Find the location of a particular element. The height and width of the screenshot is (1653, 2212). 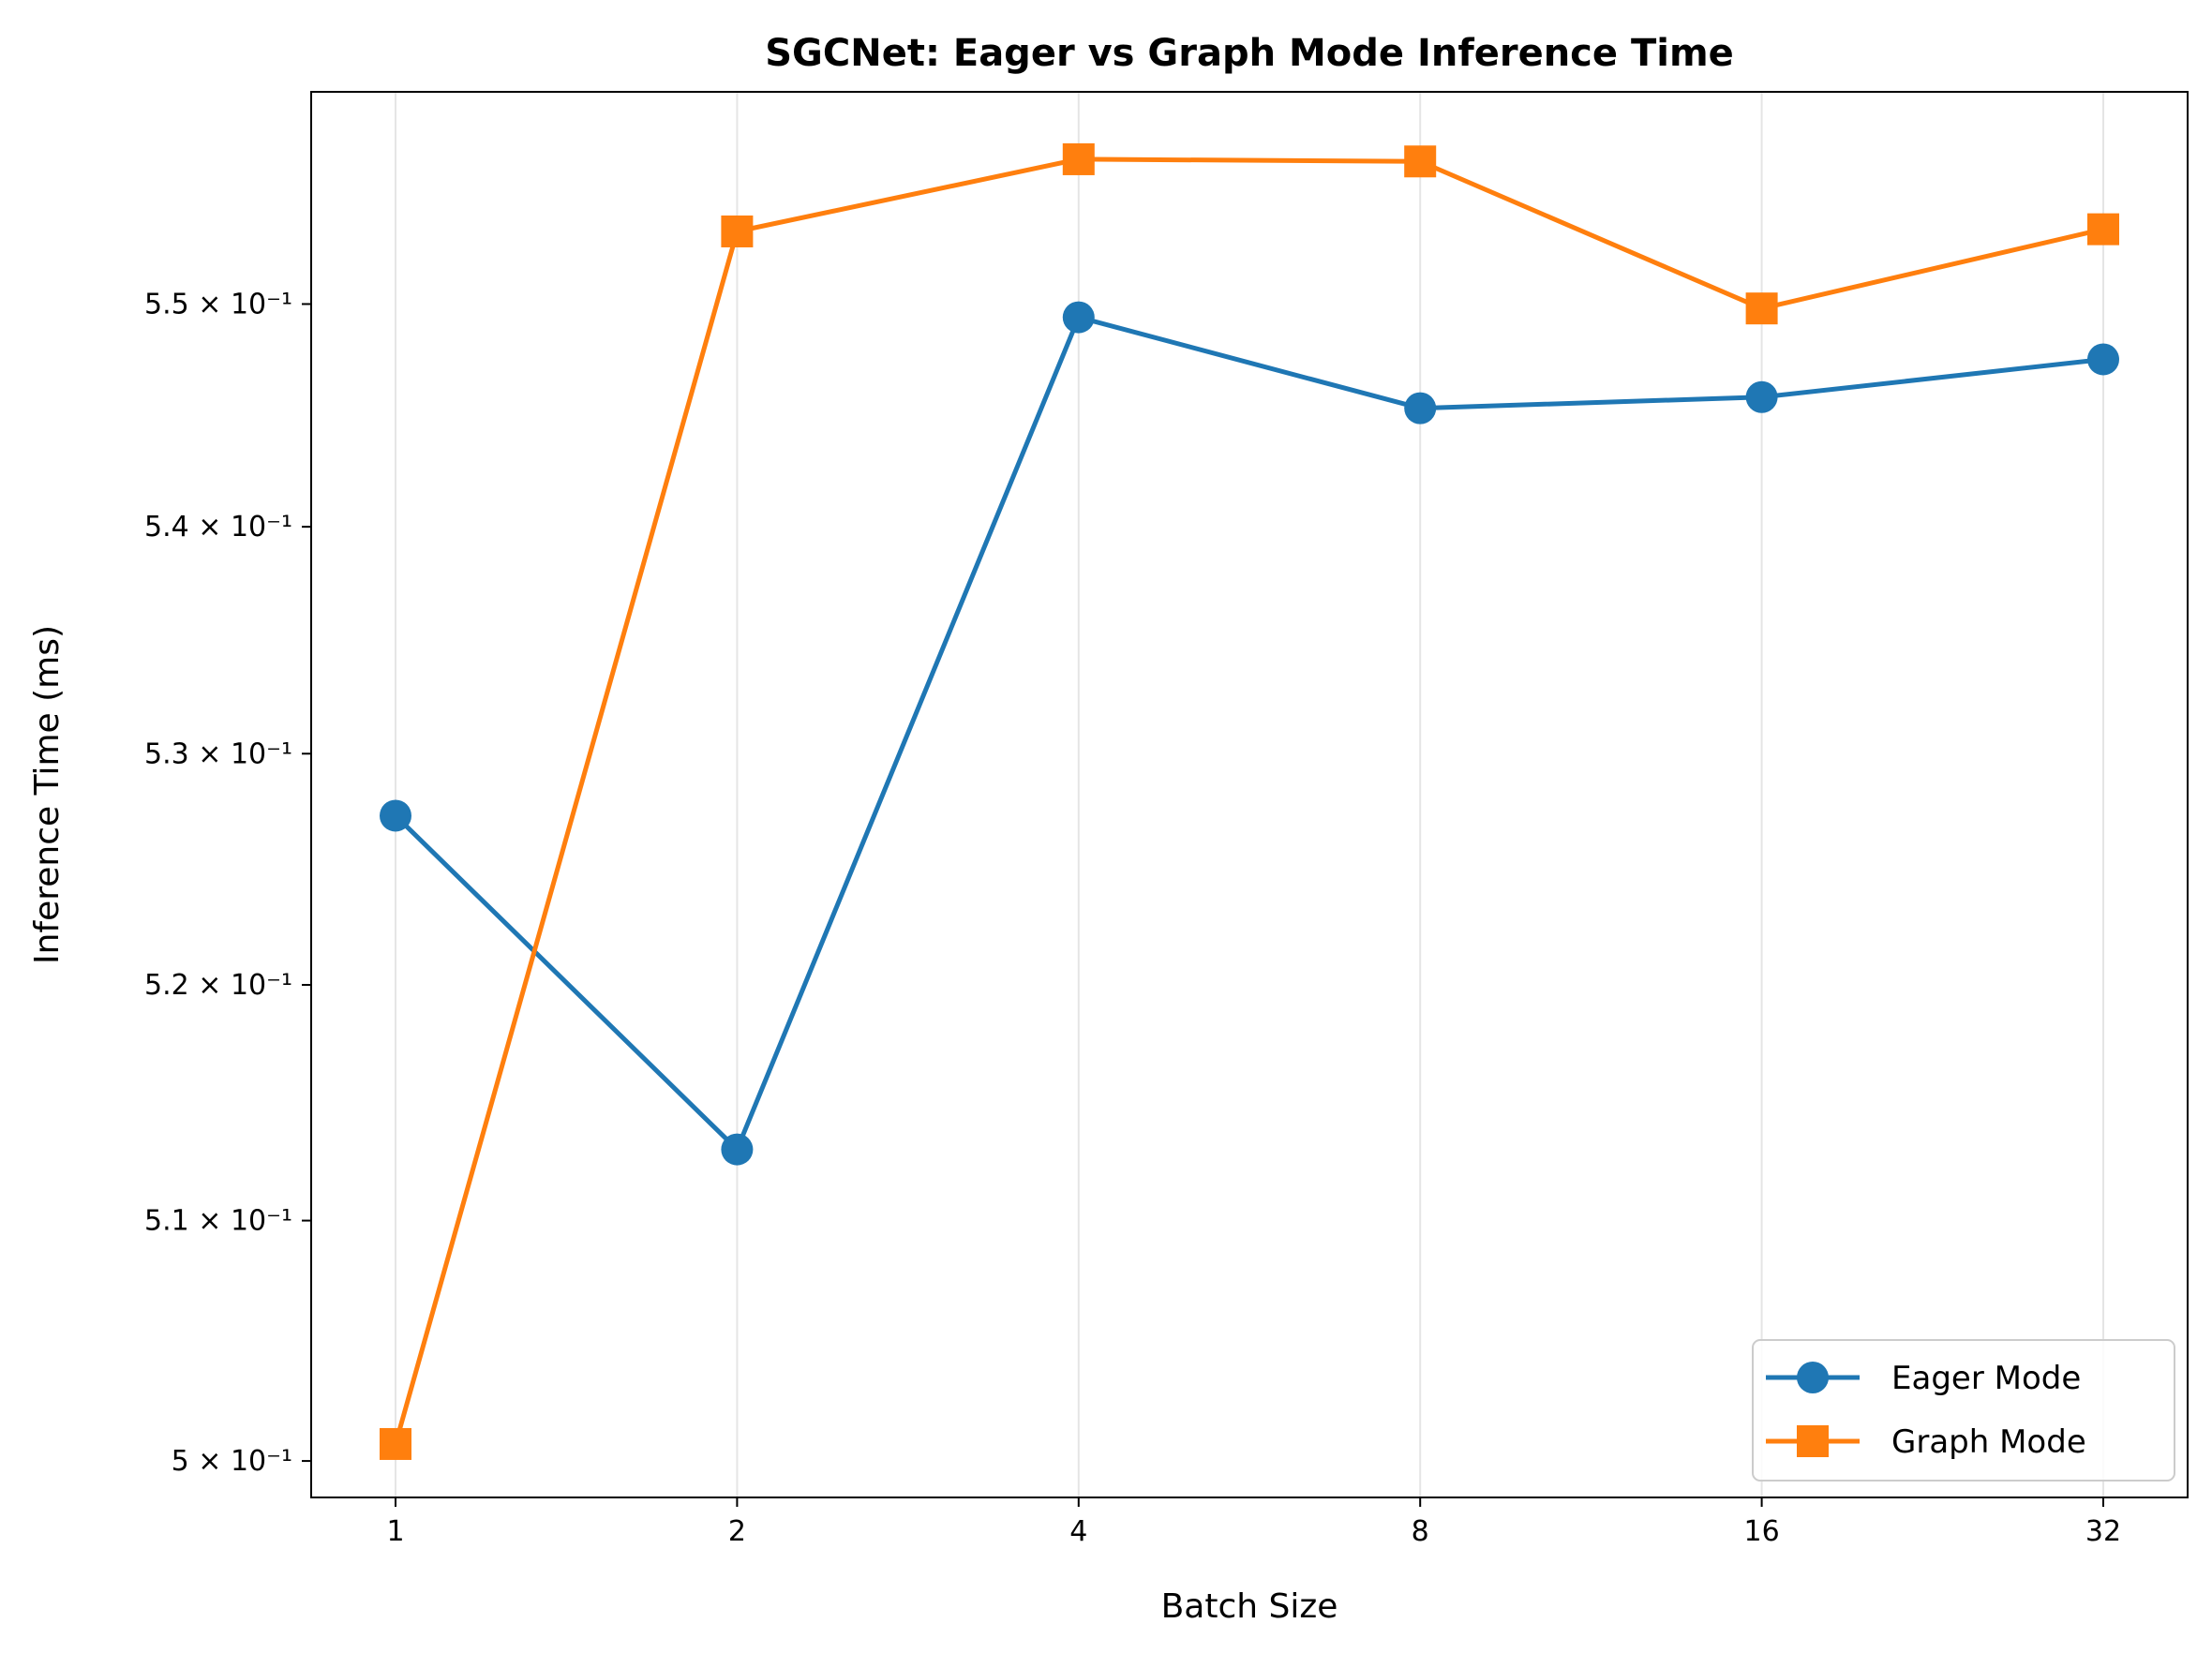

y-tick-label: 5.2 × 10⁻¹ is located at coordinates (218, 986).